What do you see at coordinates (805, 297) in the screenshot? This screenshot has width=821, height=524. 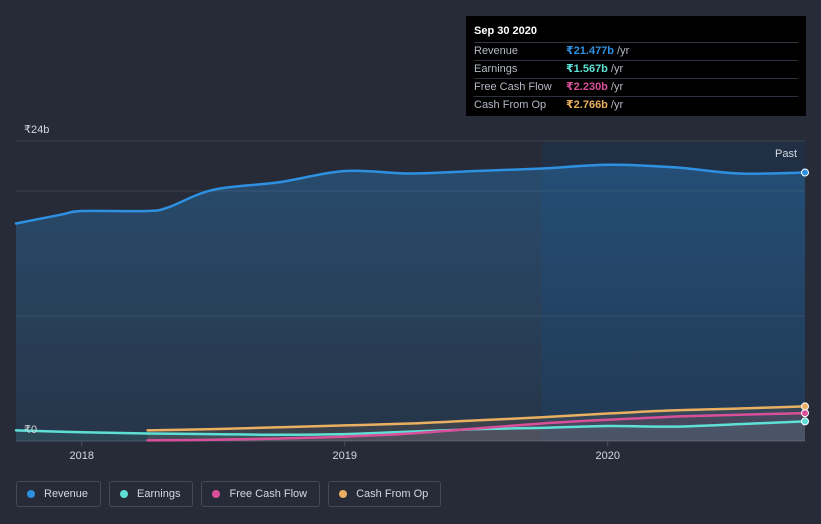 I see `series-end-markers` at bounding box center [805, 297].